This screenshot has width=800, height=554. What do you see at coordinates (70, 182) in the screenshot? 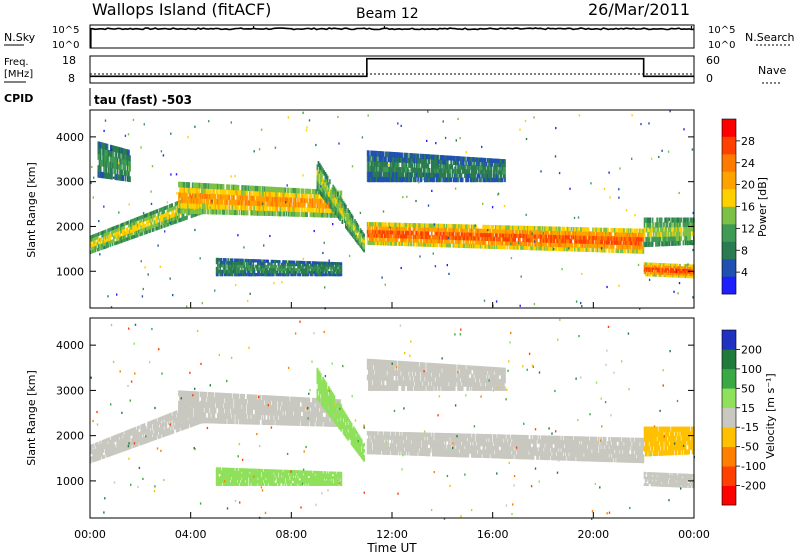
I see `ytick-label: 3000` at bounding box center [70, 182].